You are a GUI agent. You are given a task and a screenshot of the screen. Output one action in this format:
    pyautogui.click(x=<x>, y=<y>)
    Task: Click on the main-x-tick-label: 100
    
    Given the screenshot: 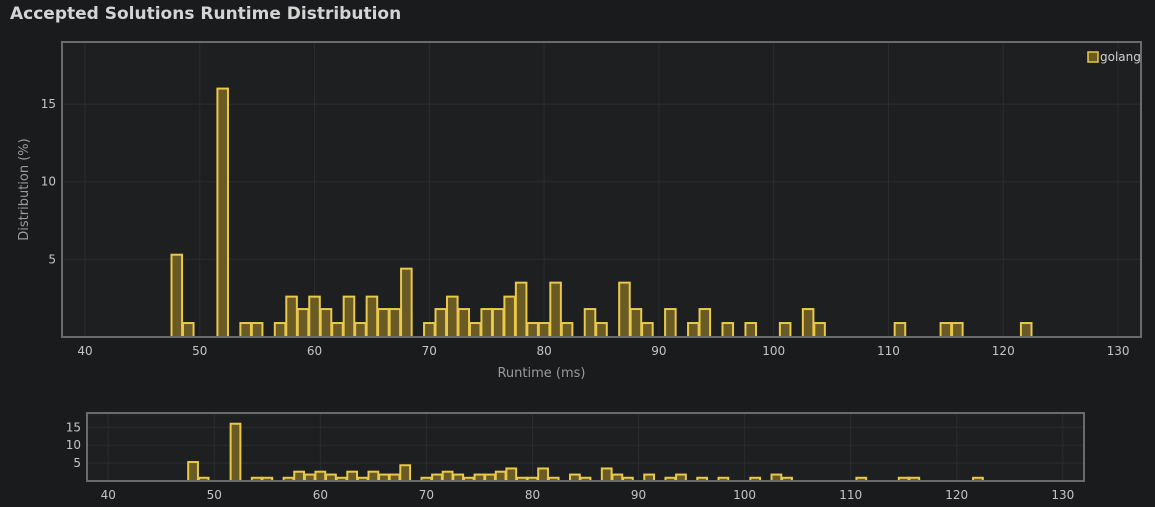 What is the action you would take?
    pyautogui.click(x=773, y=351)
    